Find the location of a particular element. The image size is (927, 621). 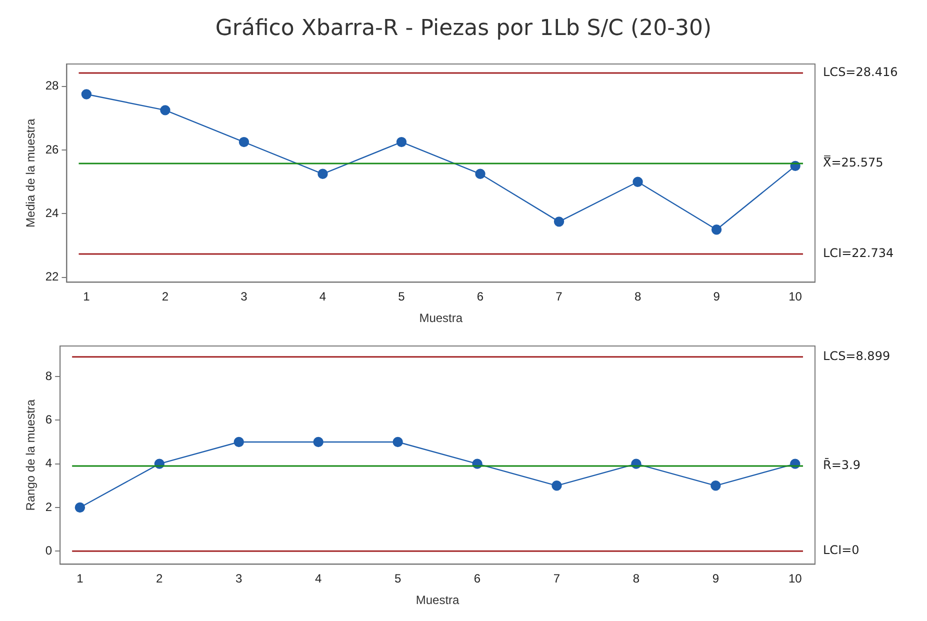

ref-line-label: LCS=8.899 is located at coordinates (856, 356).